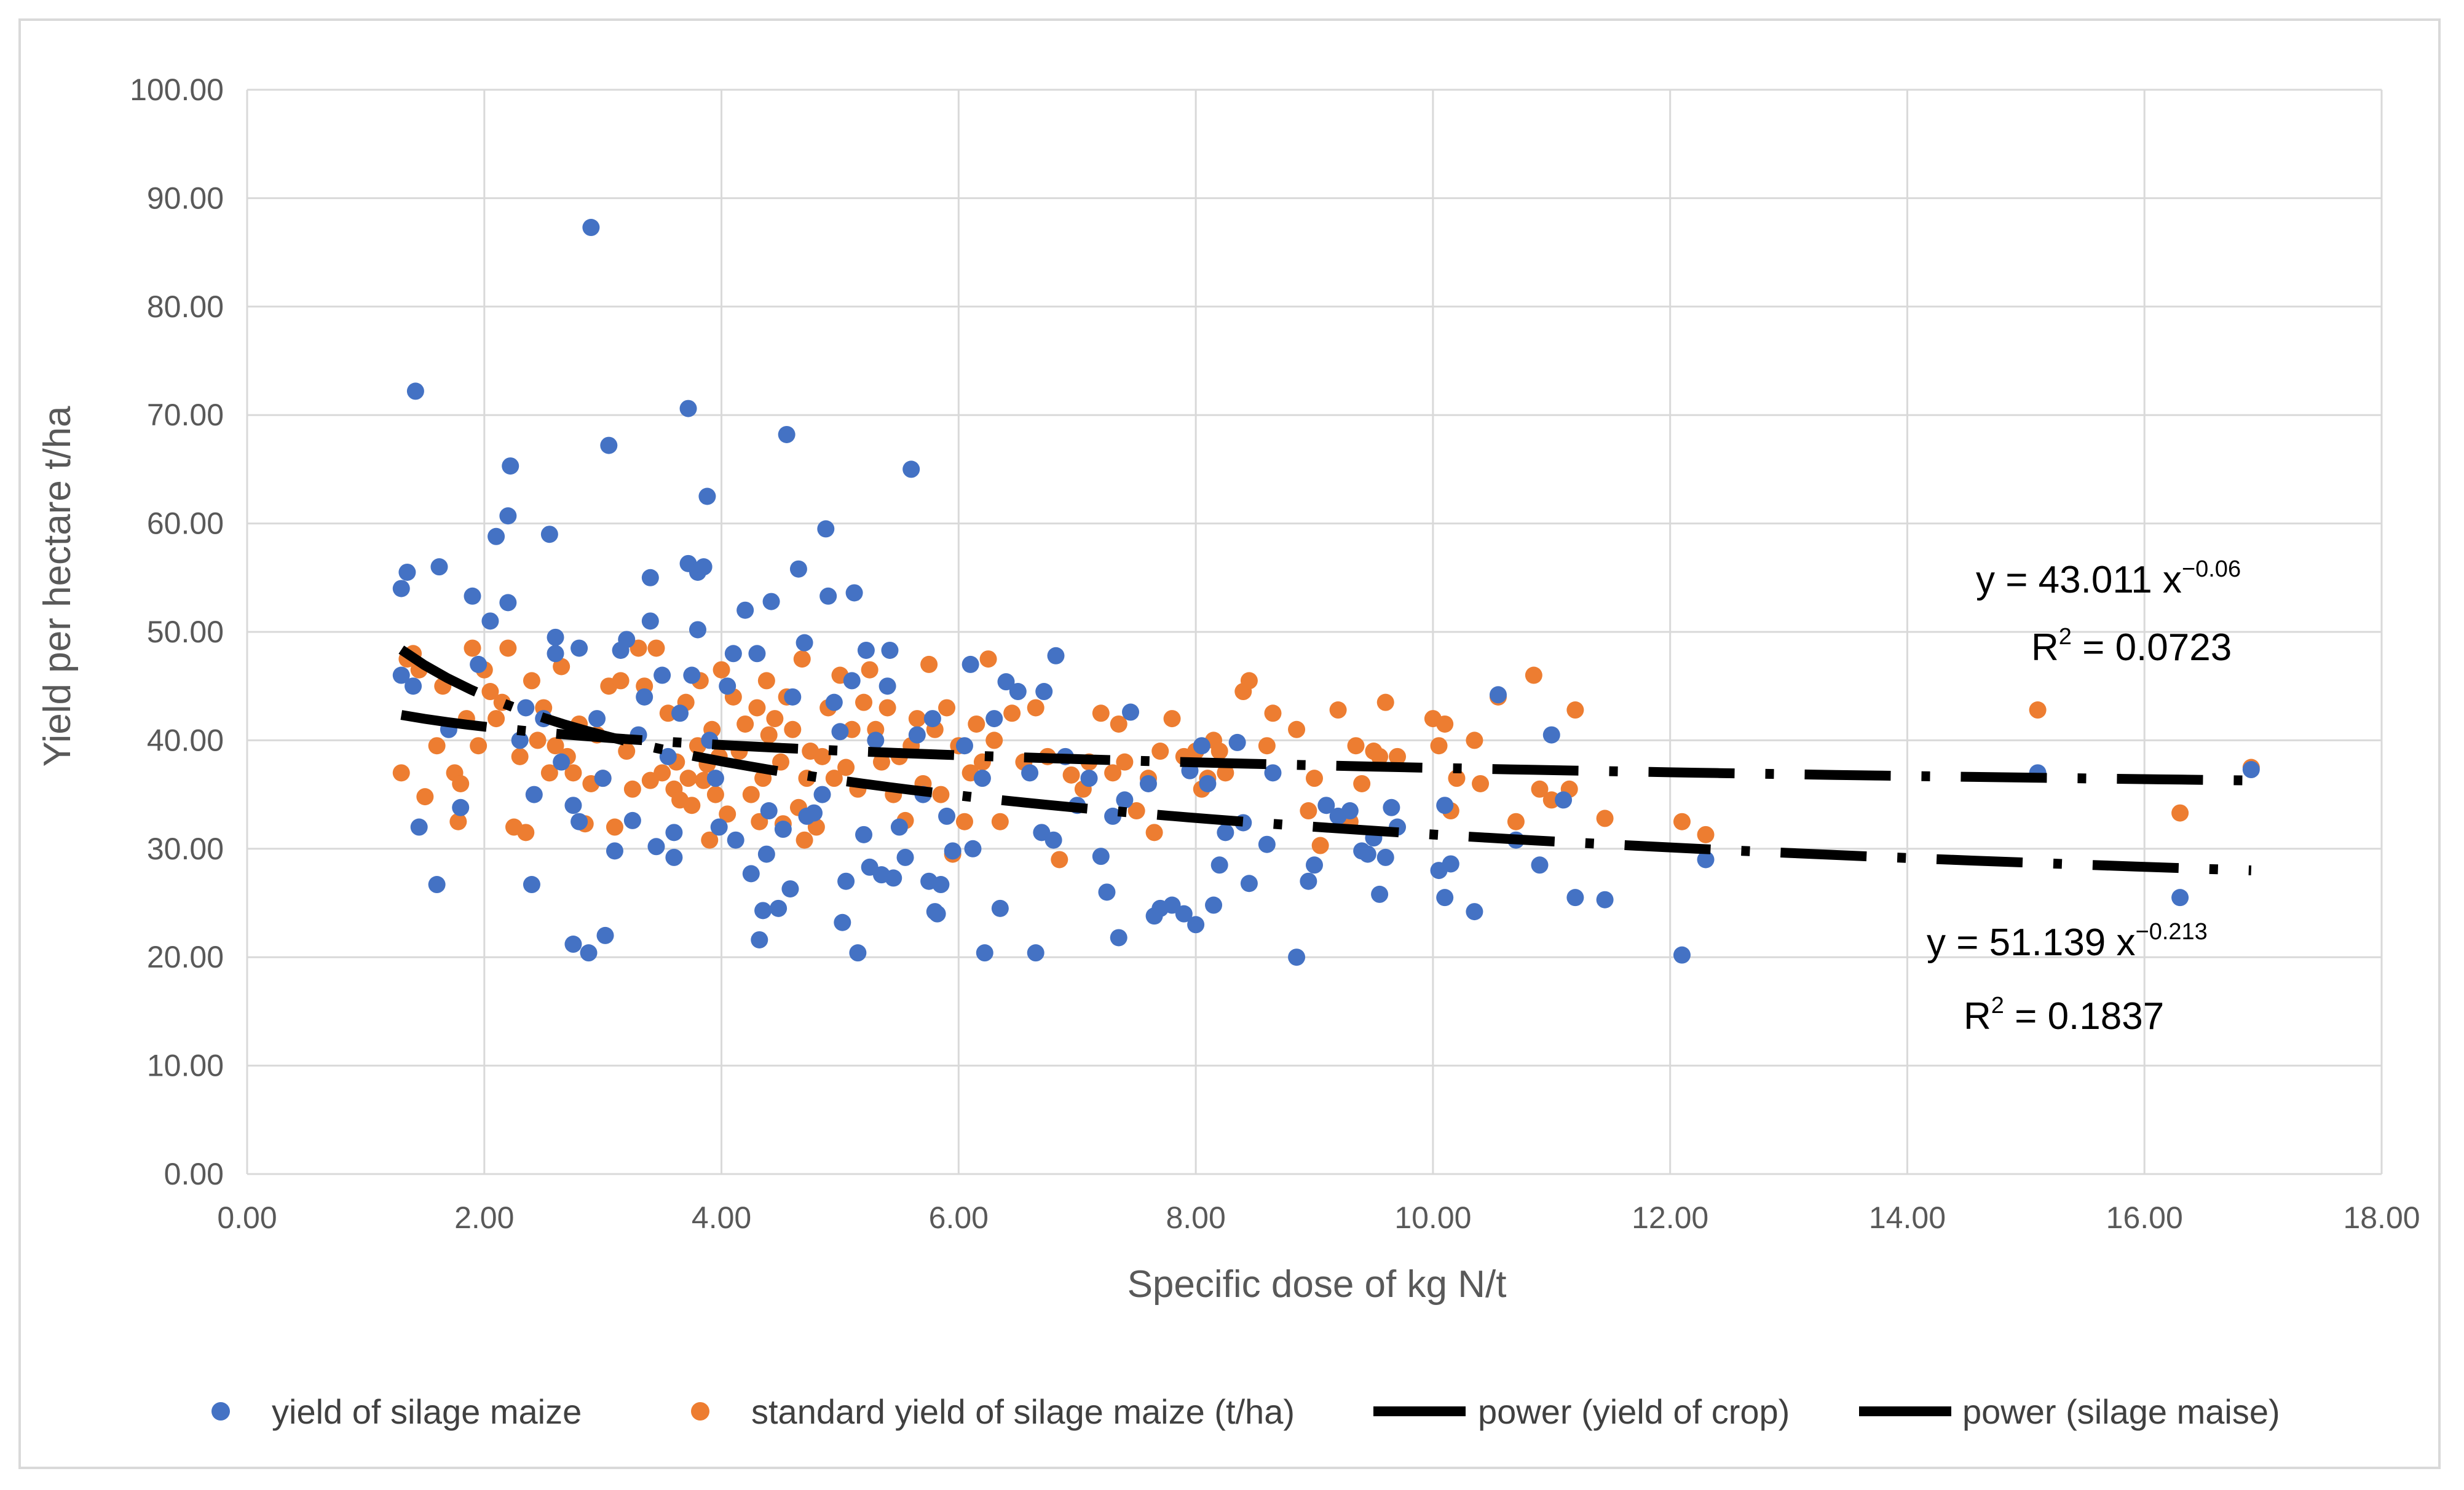  Describe the element at coordinates (1325, 760) in the screenshot. I see `trendlines` at that location.